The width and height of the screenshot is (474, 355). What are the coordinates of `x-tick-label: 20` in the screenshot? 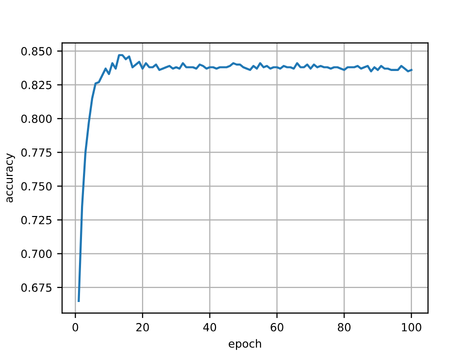 It's located at (142, 327).